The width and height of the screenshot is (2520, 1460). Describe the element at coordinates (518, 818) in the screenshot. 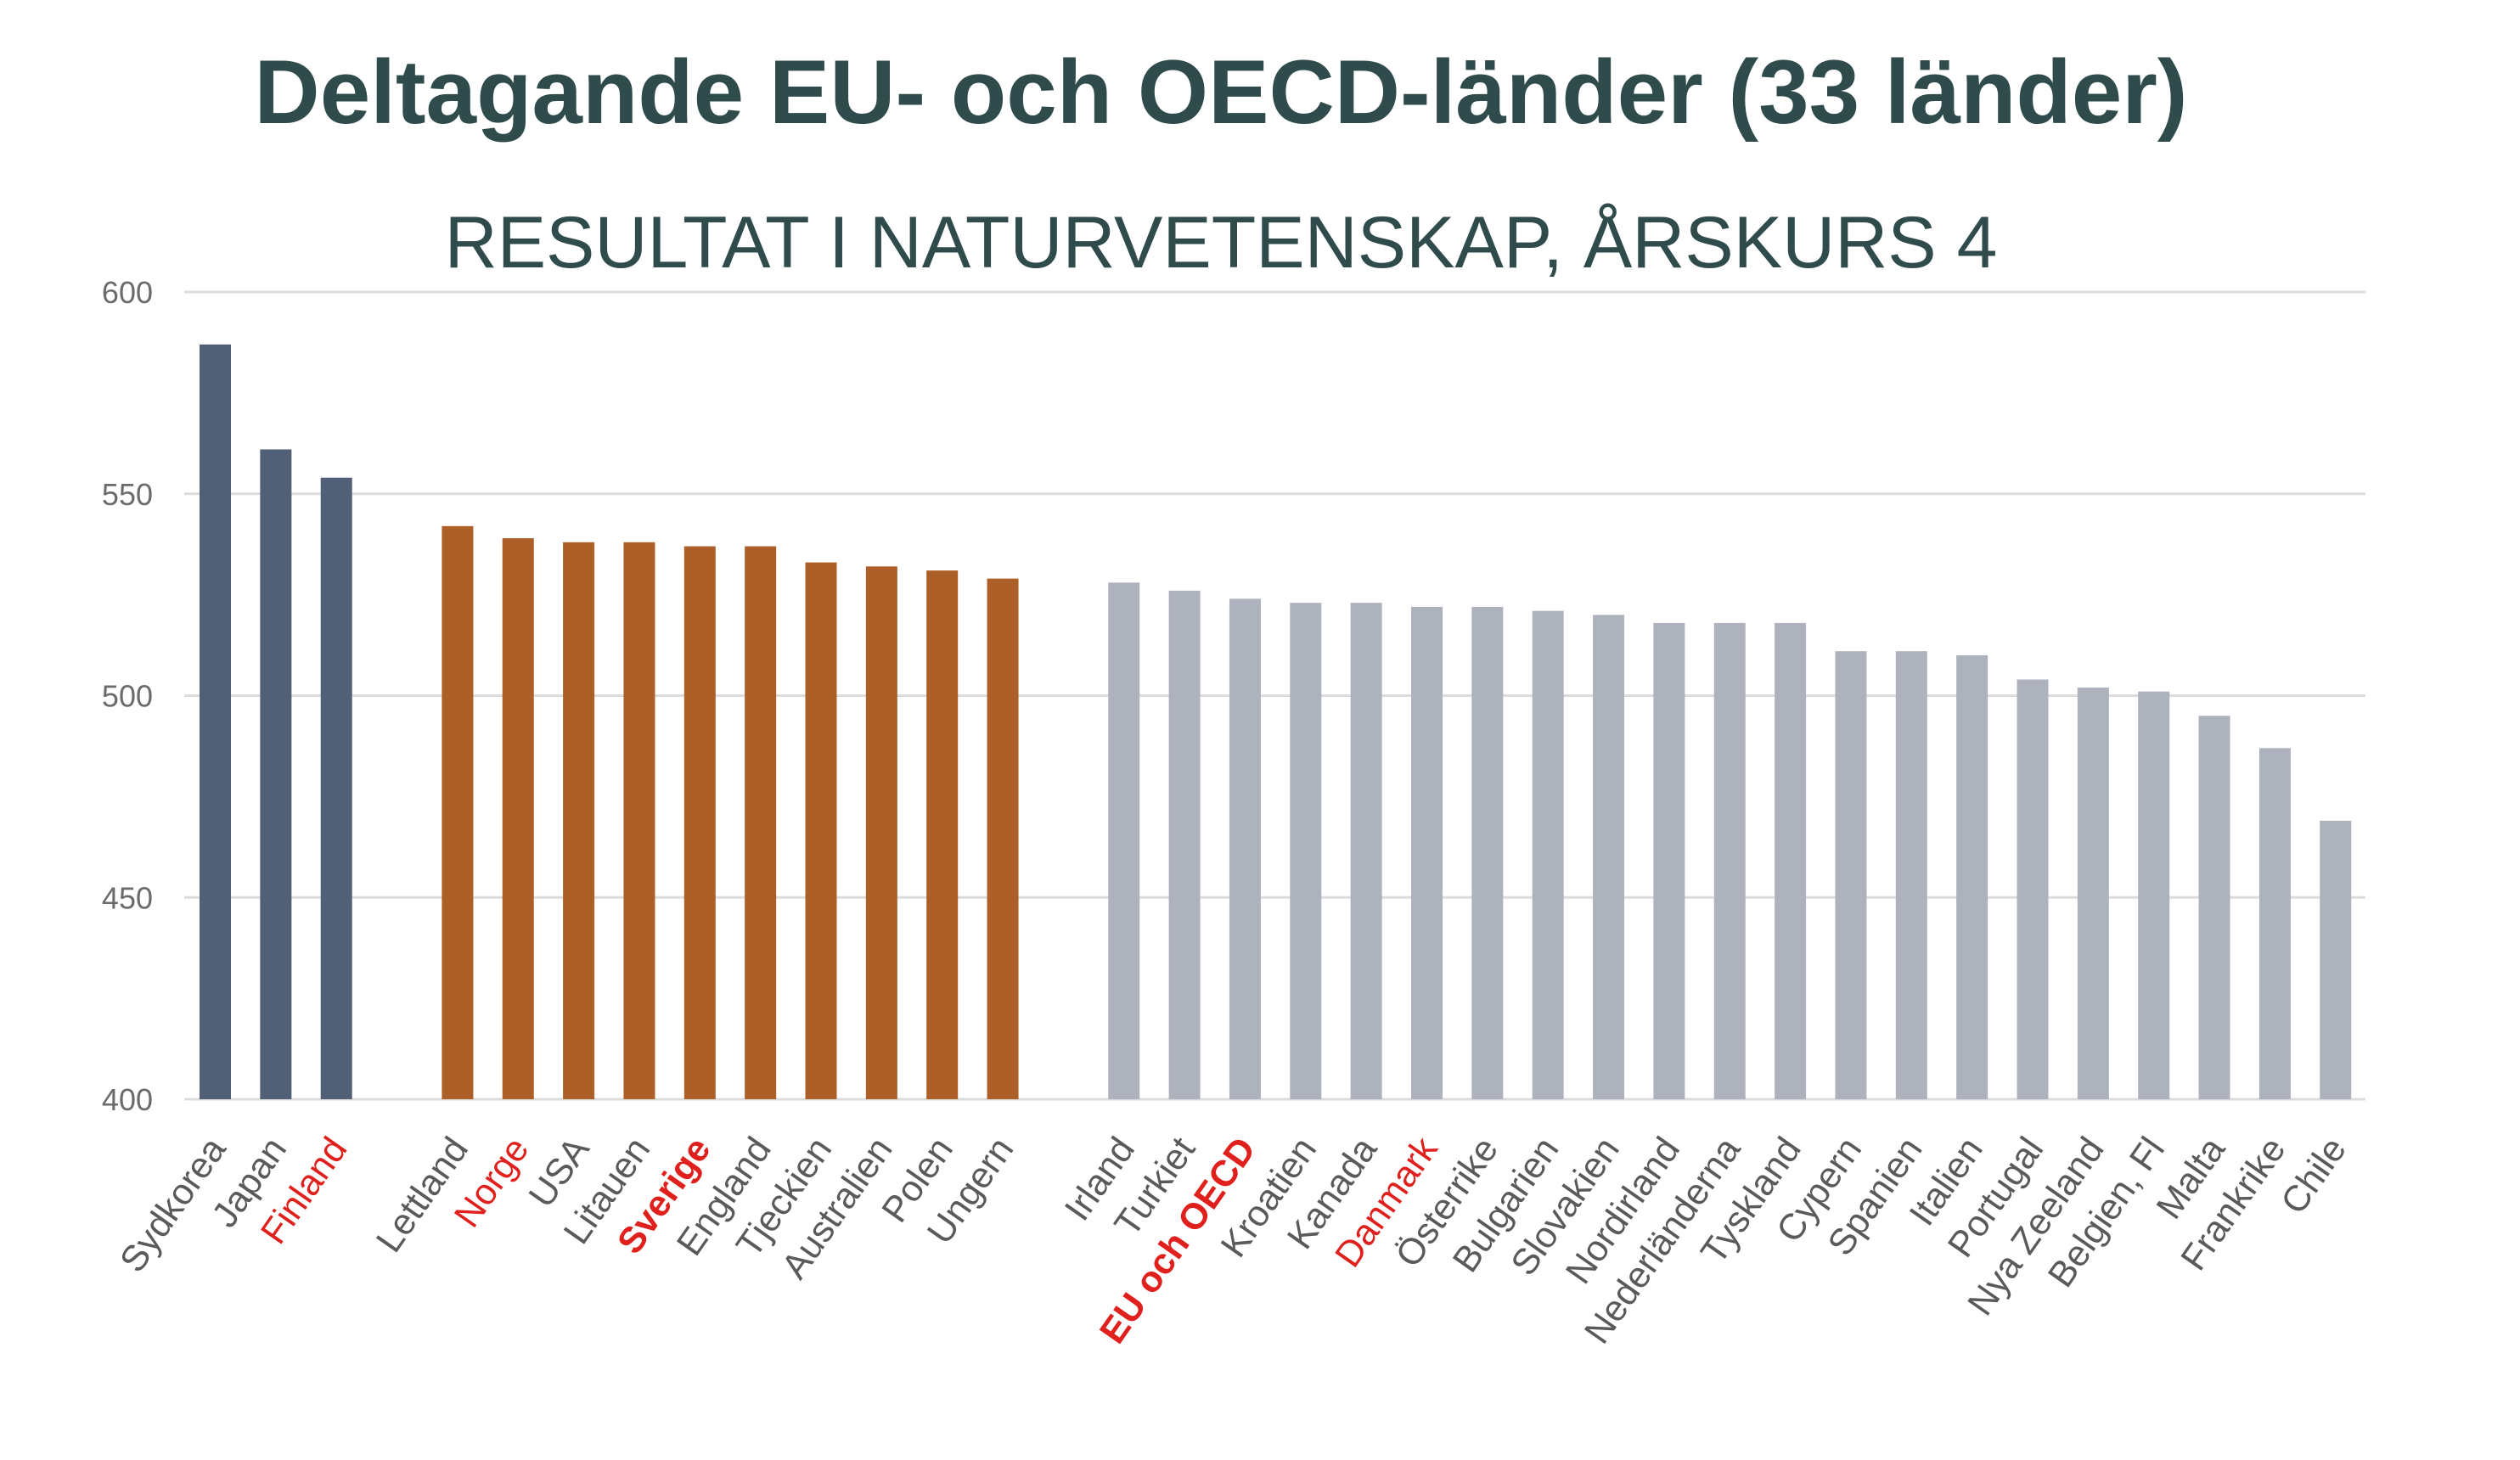

I see `bar-norge` at that location.